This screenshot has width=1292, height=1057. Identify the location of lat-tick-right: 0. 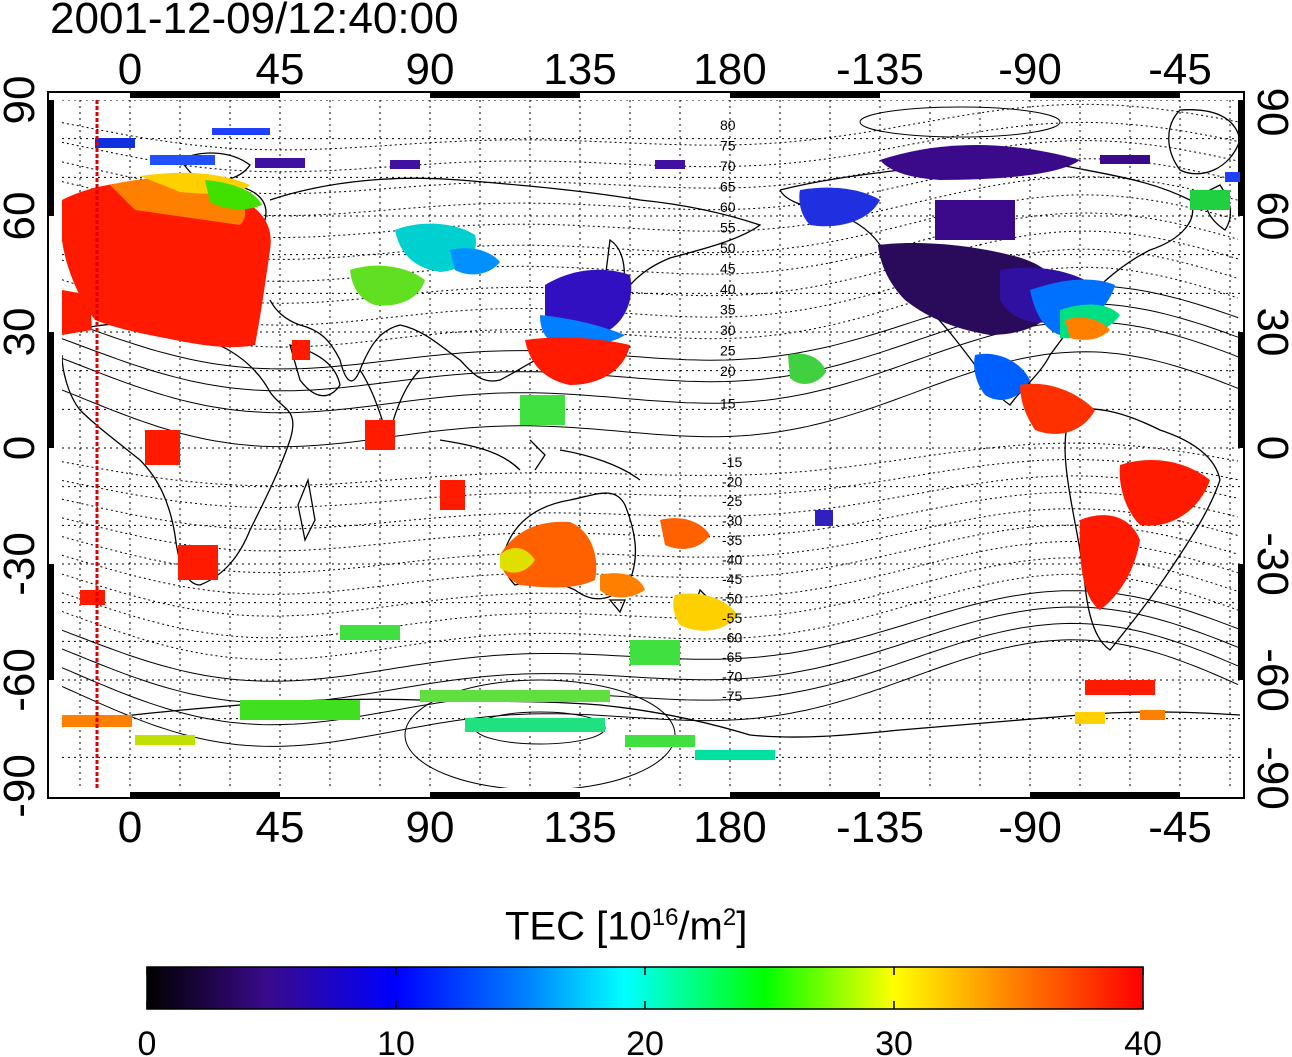
(1270, 448).